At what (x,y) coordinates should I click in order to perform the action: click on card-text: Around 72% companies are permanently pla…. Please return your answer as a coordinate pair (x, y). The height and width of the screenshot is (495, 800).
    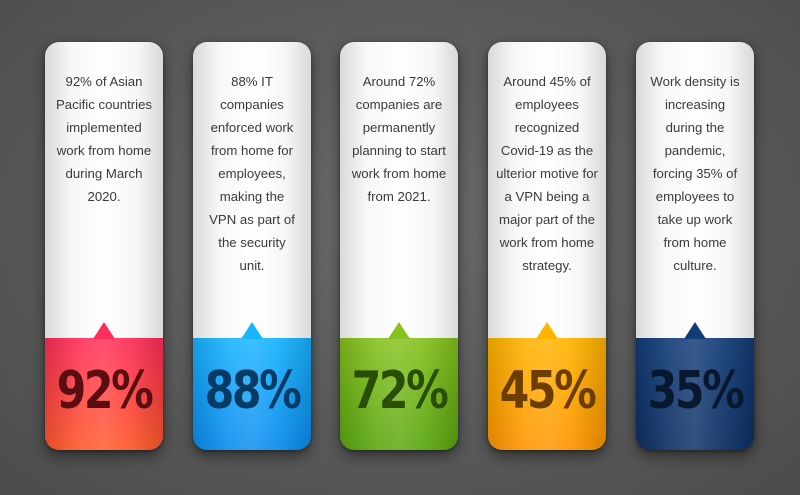
    Looking at the image, I should click on (399, 139).